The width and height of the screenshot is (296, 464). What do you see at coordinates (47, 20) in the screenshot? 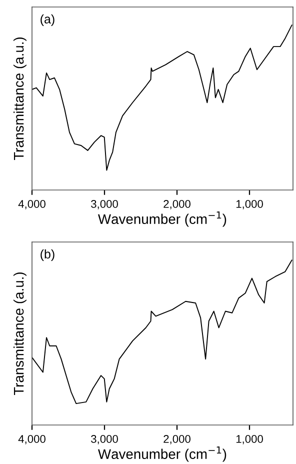
I see `annotation: (a)` at bounding box center [47, 20].